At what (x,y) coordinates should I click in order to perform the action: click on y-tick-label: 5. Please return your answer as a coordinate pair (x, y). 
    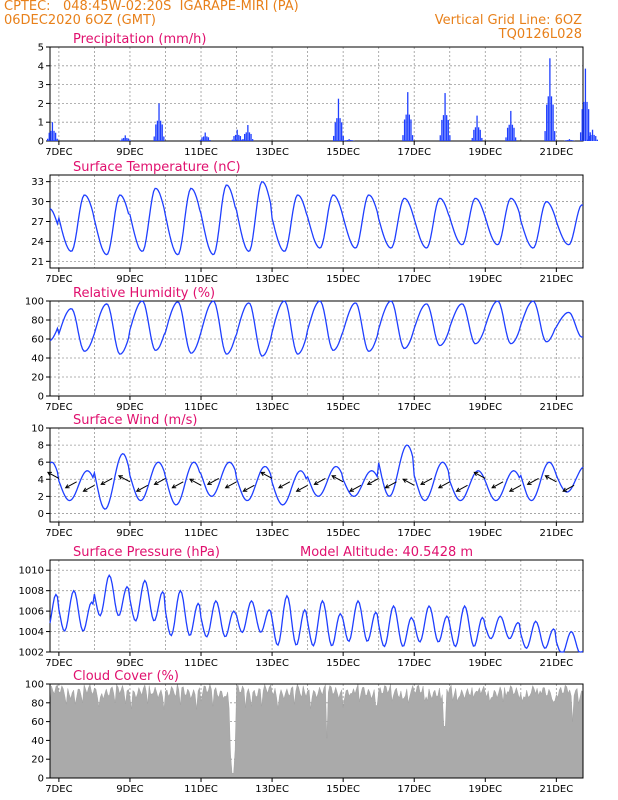
    Looking at the image, I should click on (41, 48).